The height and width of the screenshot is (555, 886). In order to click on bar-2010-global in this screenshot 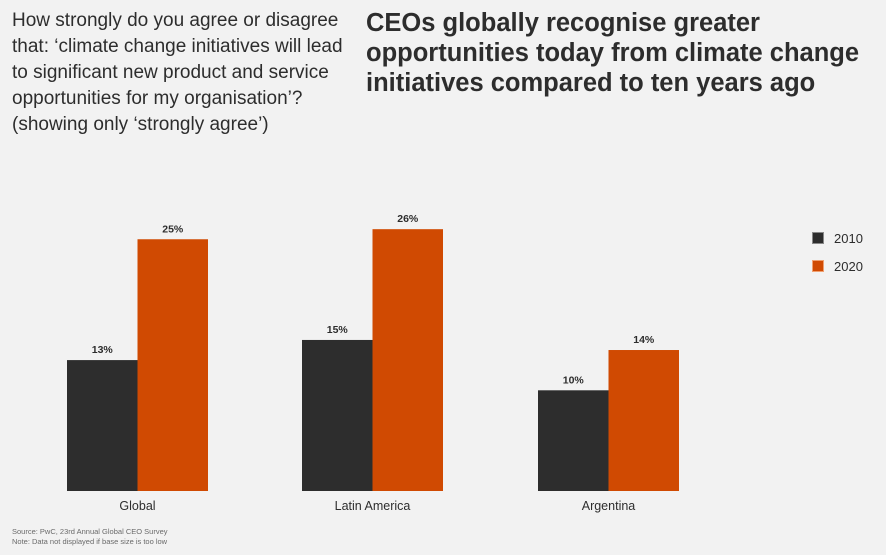, I will do `click(102, 425)`.